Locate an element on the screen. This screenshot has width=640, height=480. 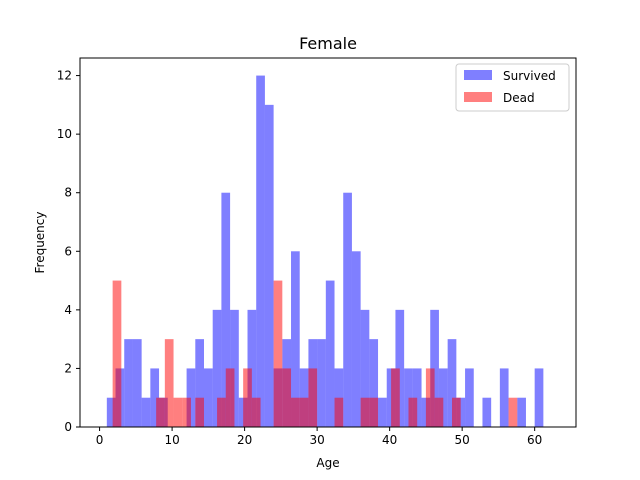
x-tick-label: 0 is located at coordinates (100, 440).